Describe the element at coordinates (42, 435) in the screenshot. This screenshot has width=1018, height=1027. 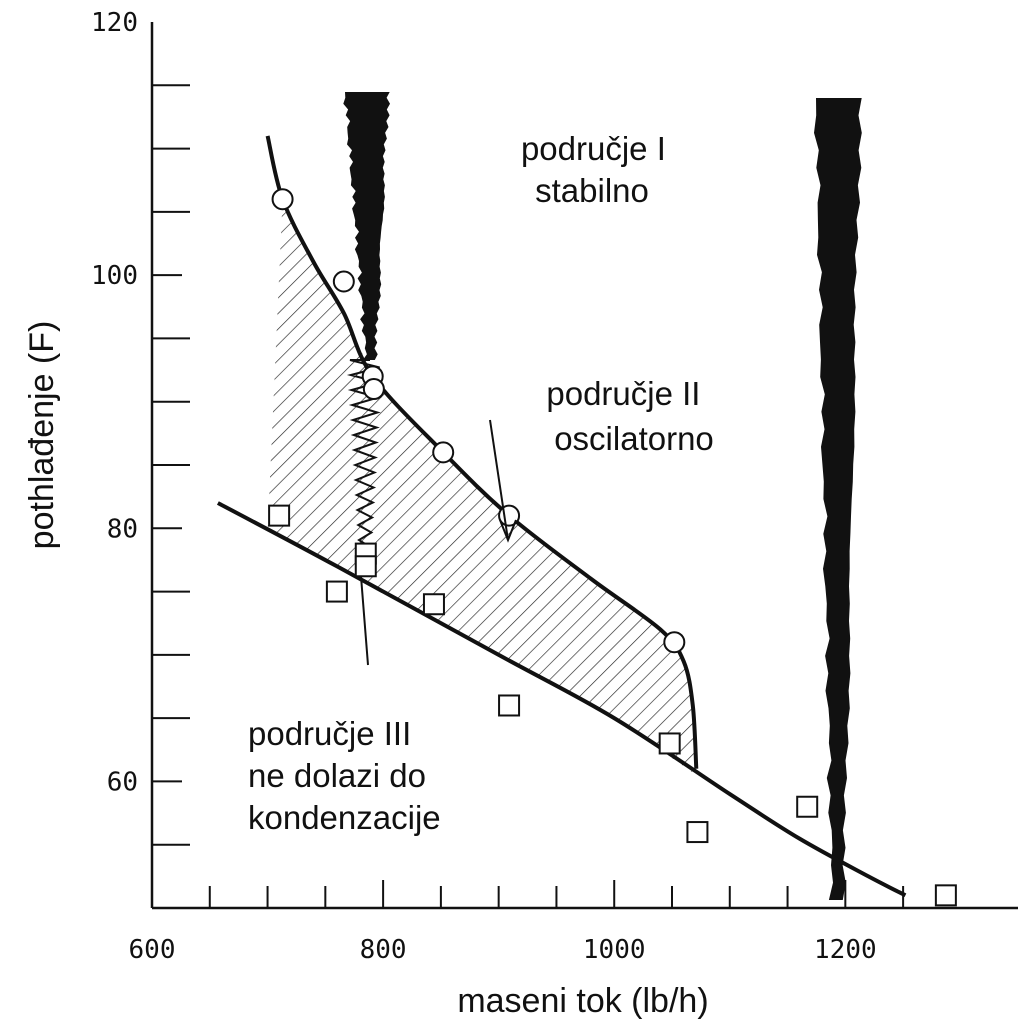
I see `y-axis-title: pothlađenje (F)` at that location.